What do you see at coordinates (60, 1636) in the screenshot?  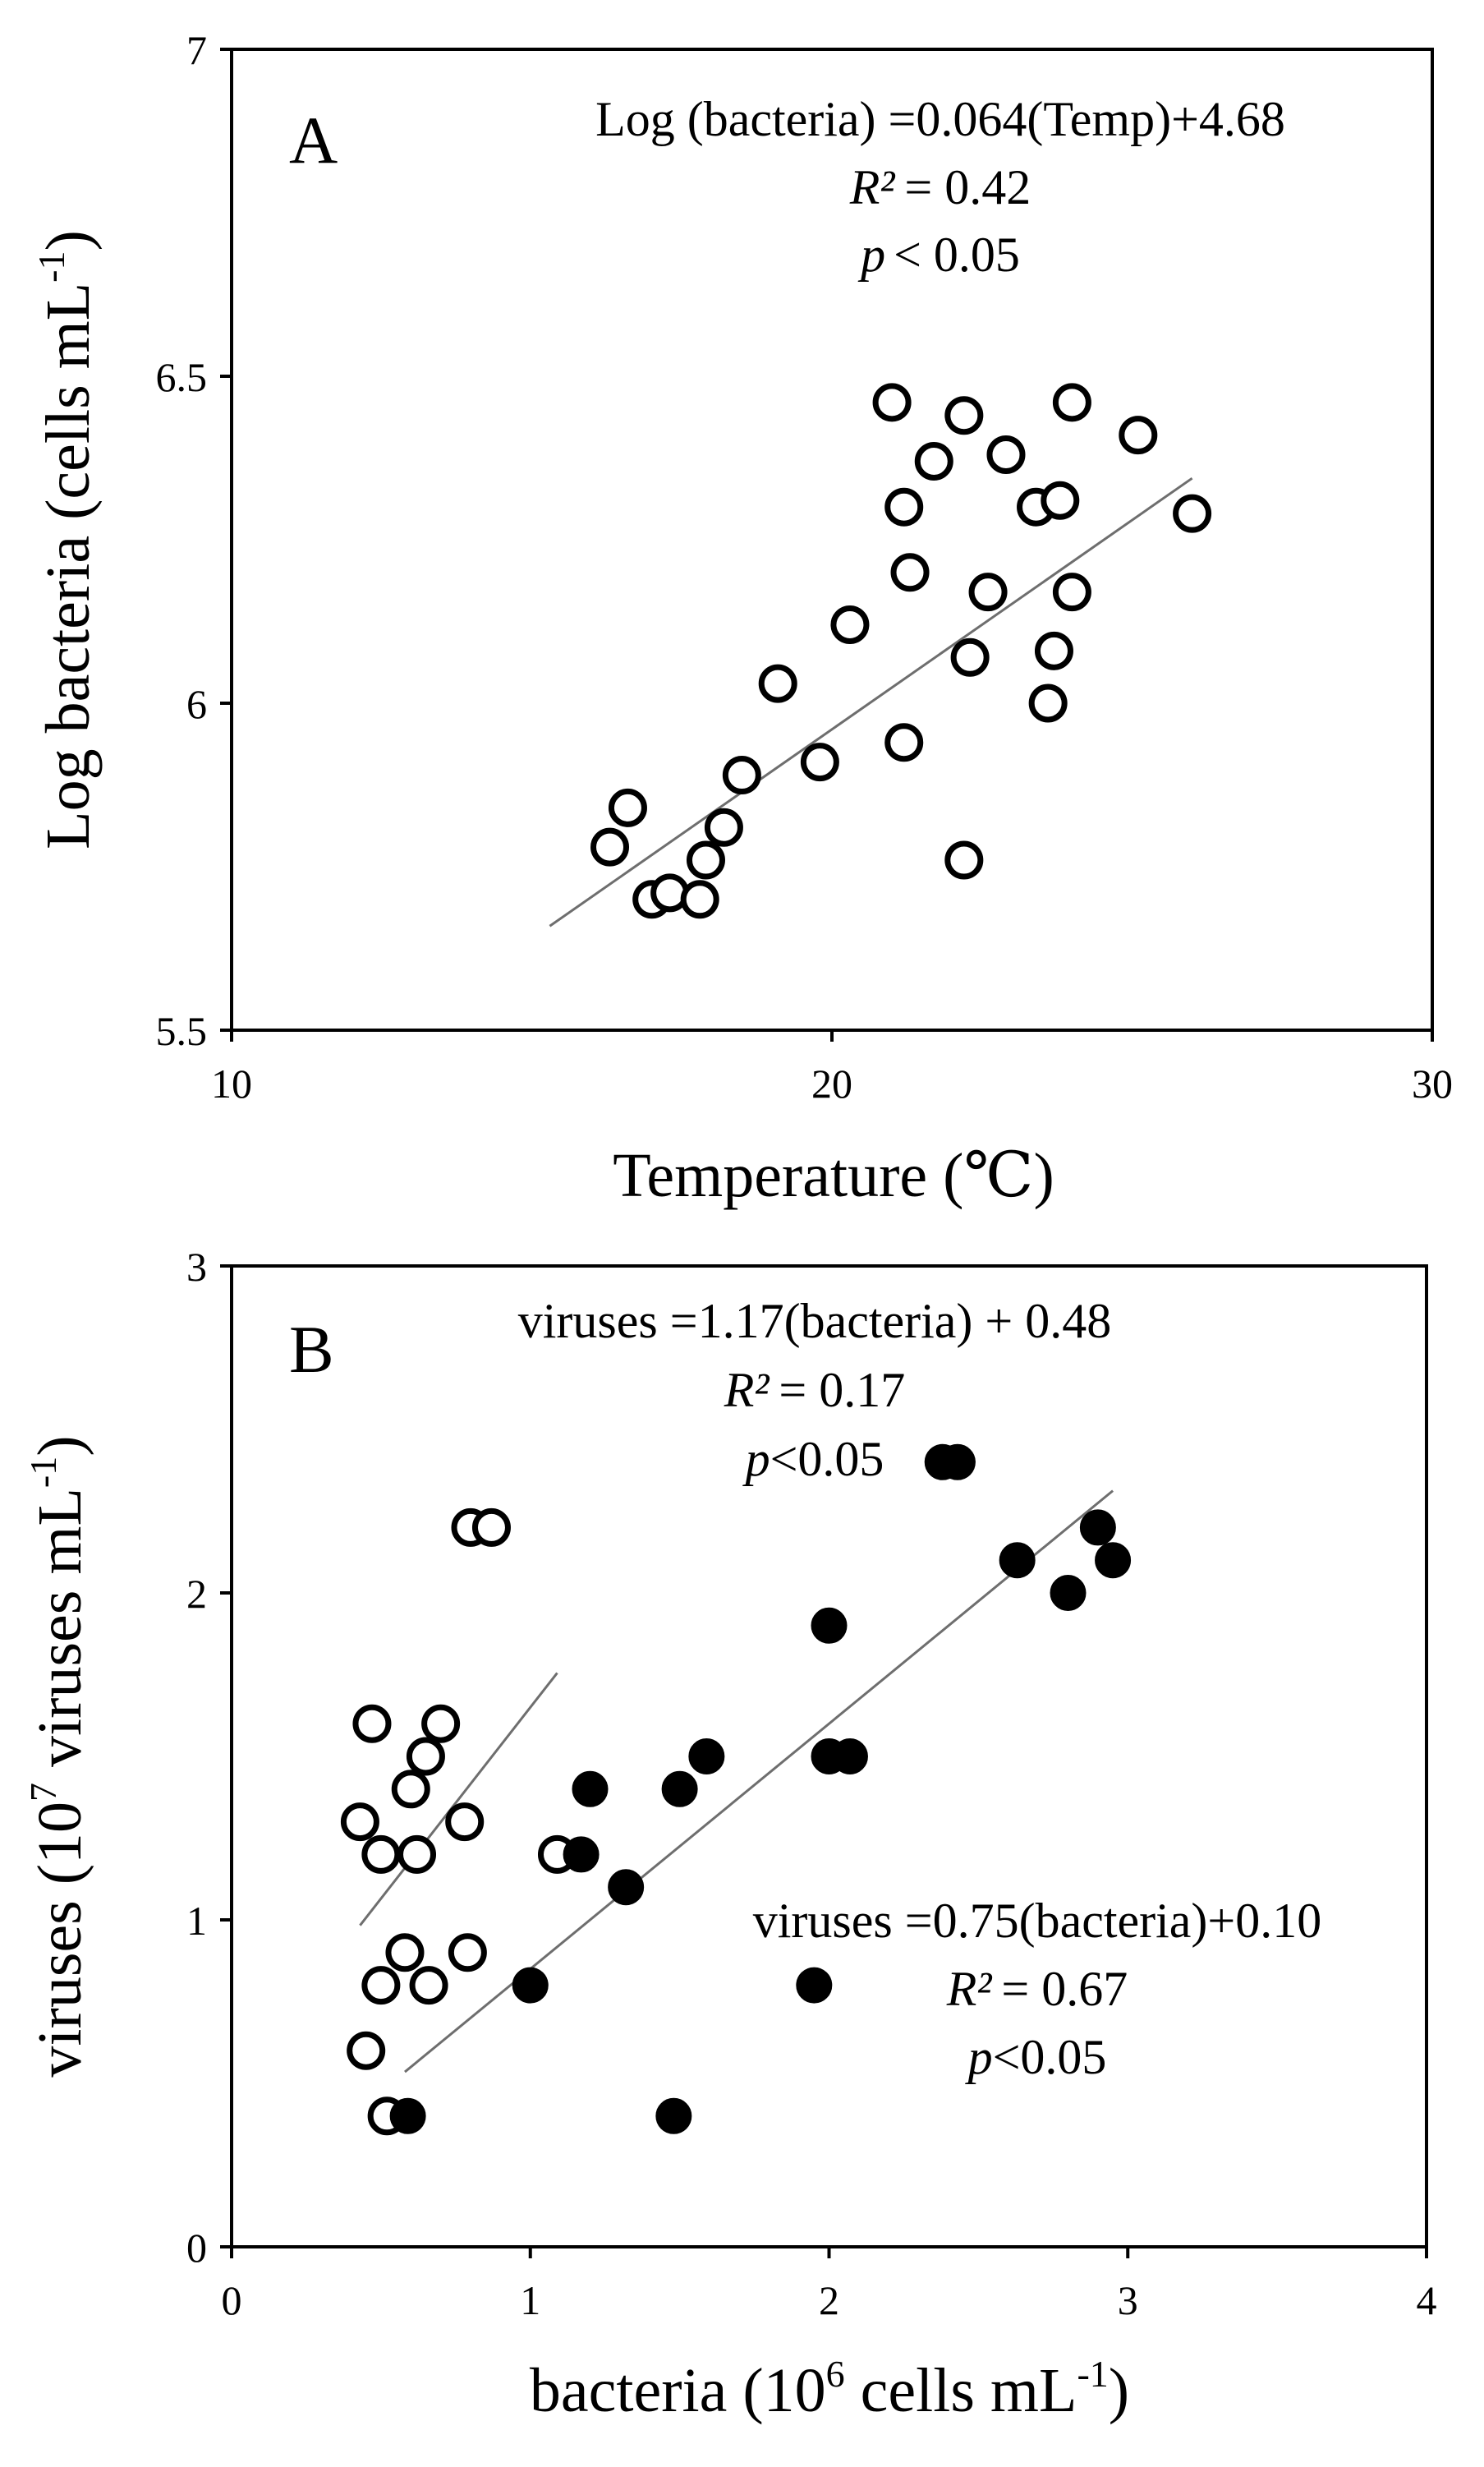 I see `panel-b-y-label-mid: viruses mL` at bounding box center [60, 1636].